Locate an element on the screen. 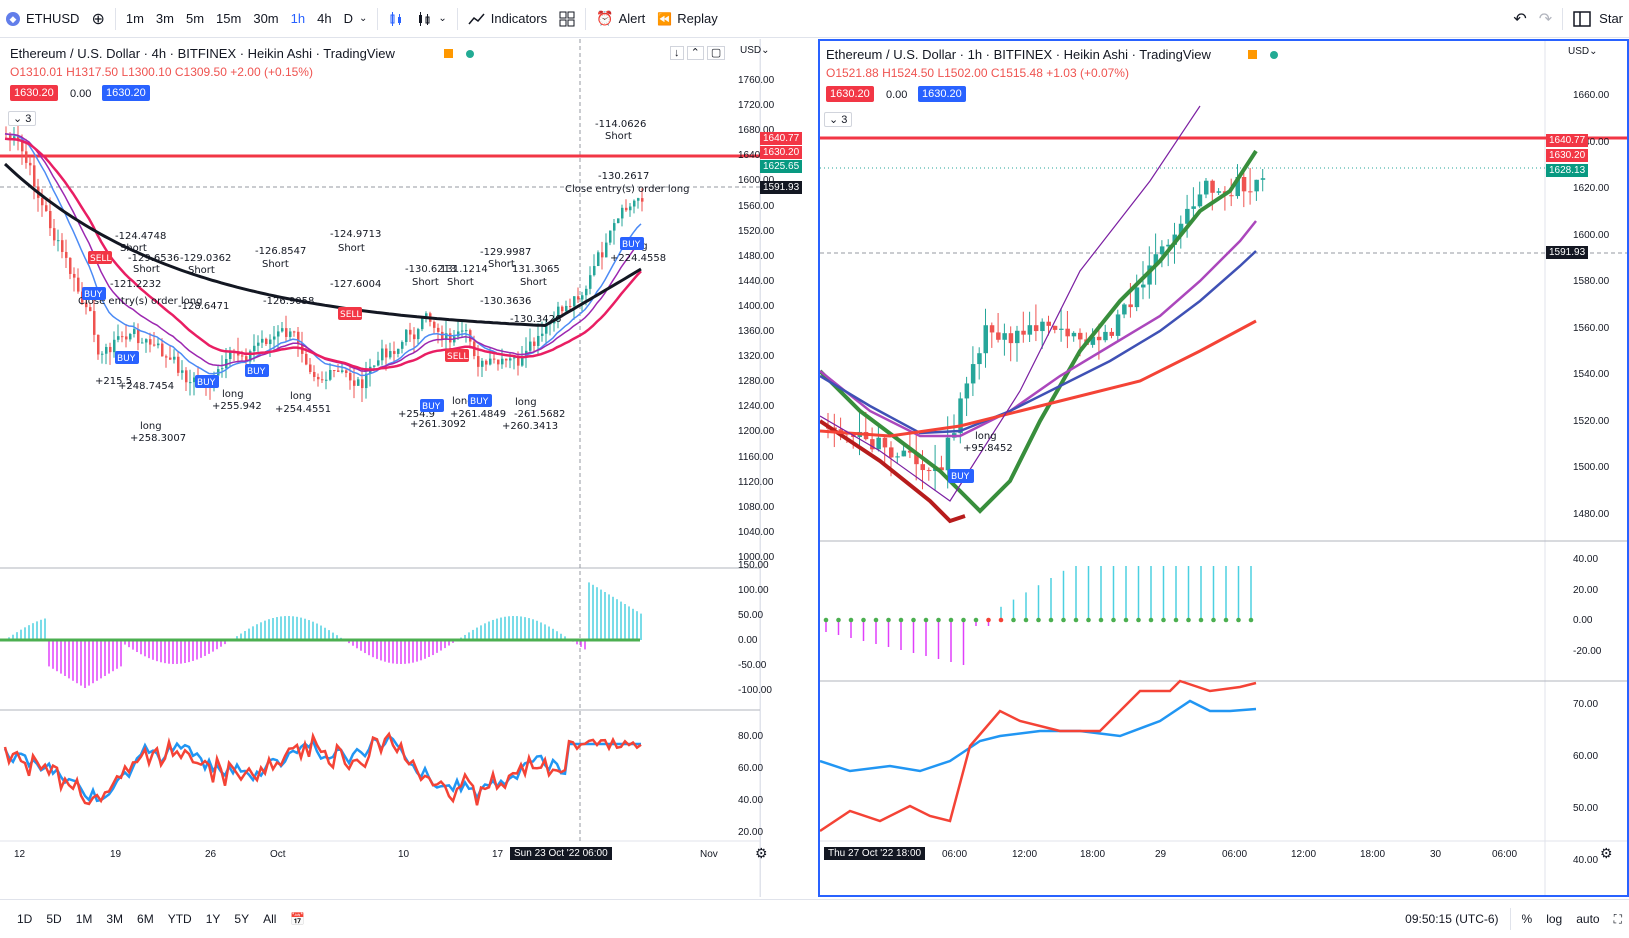  interval-1h: 1h is located at coordinates (298, 18).